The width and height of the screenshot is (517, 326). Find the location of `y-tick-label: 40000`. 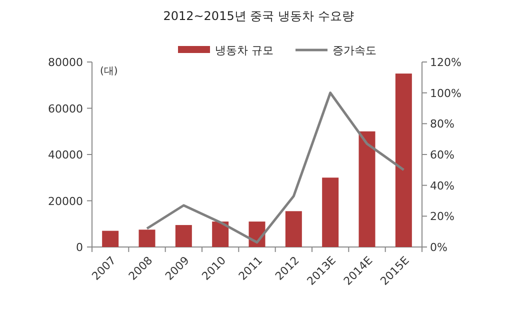

y-tick-label: 40000 is located at coordinates (65, 155).